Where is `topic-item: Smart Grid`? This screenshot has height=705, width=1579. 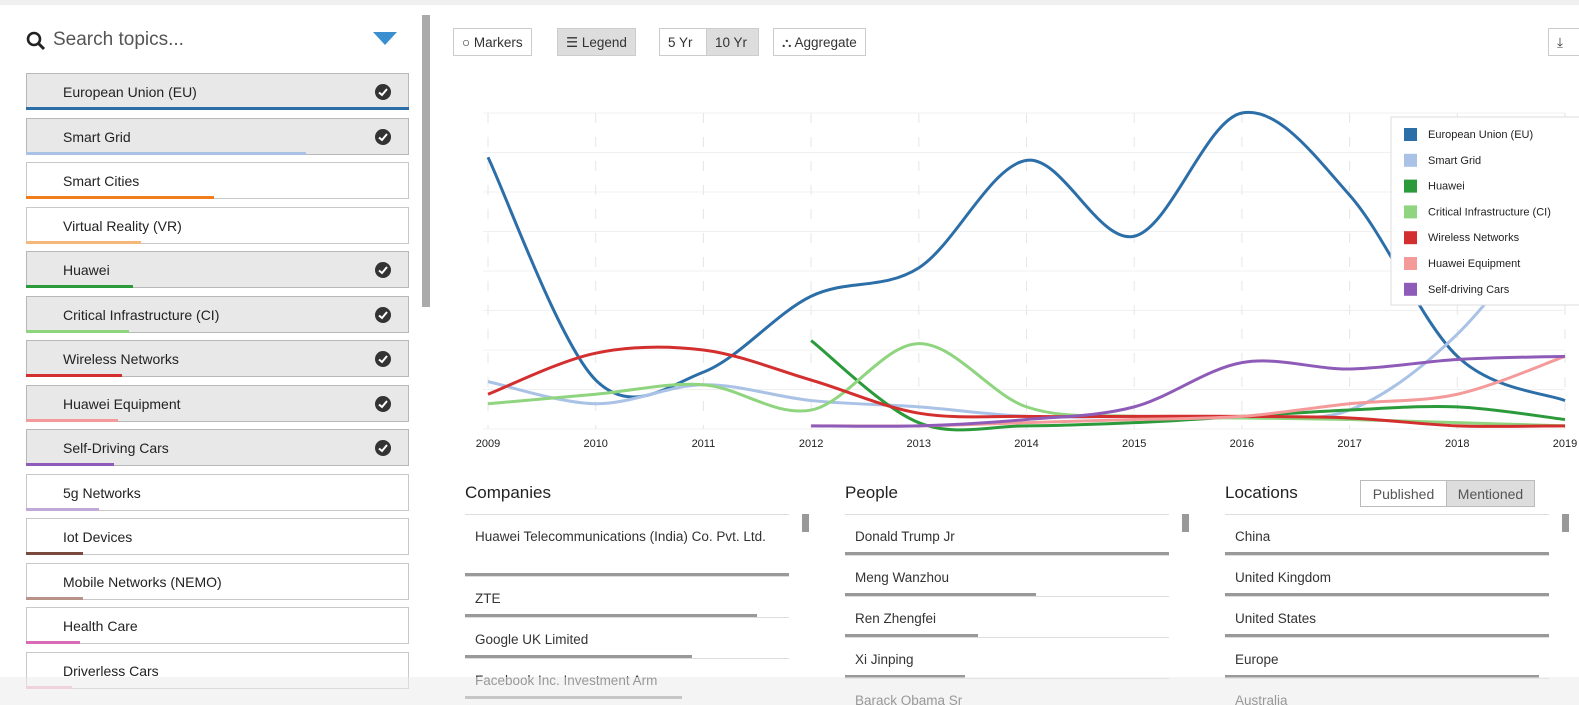
topic-item: Smart Grid is located at coordinates (217, 136).